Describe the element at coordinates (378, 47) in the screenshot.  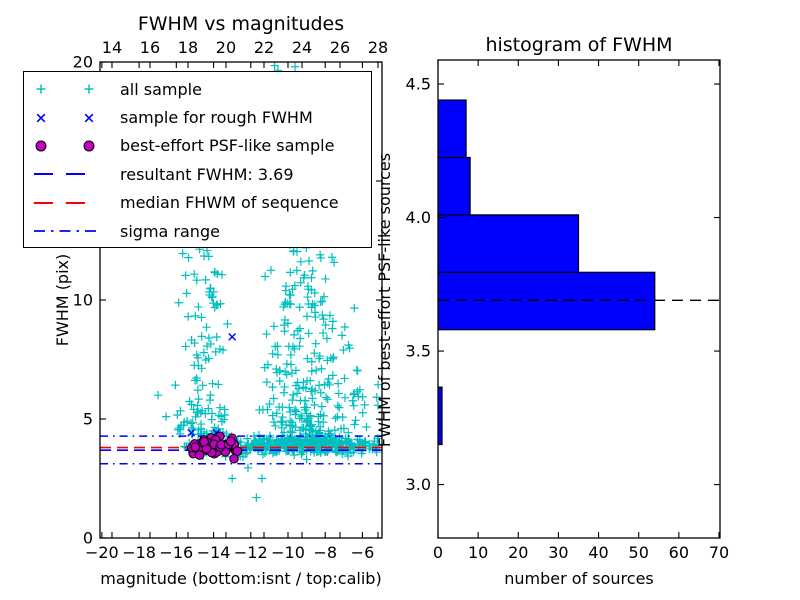
I see `svg-text: 28` at that location.